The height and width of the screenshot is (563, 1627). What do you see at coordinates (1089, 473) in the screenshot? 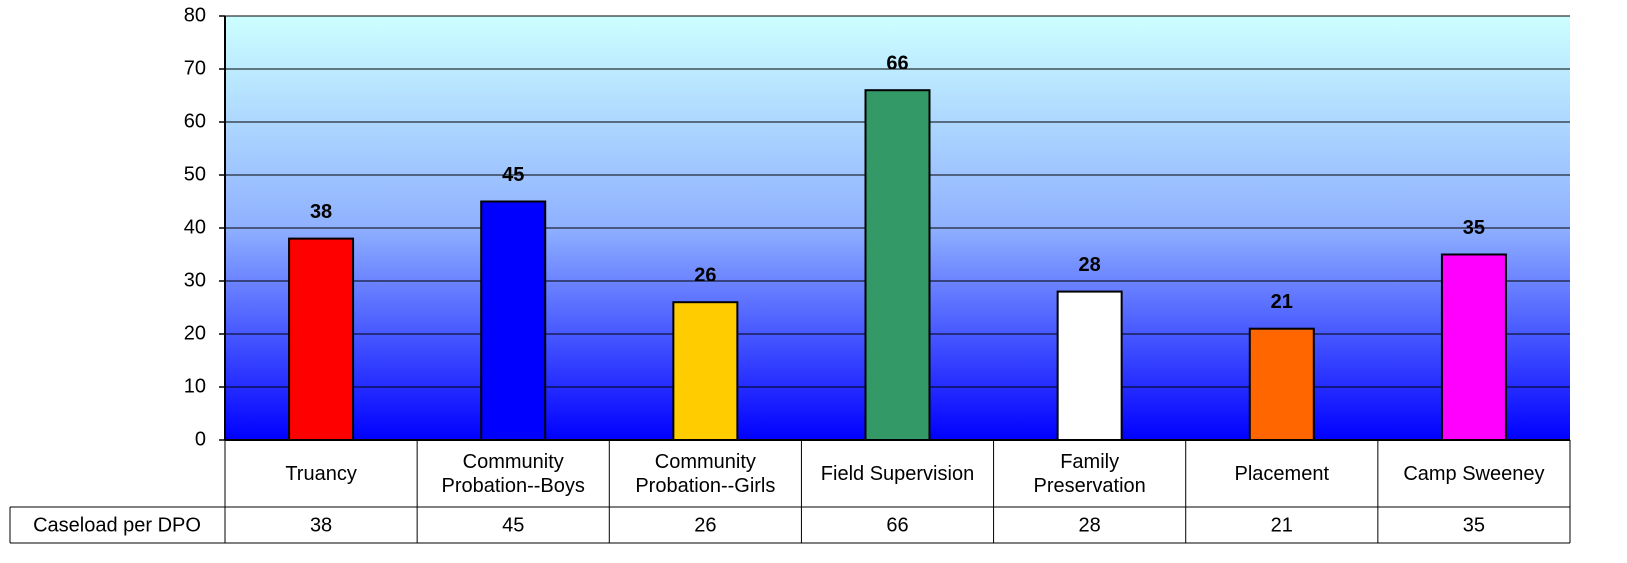
I see `x-tick-label: Family Preservation` at bounding box center [1089, 473].